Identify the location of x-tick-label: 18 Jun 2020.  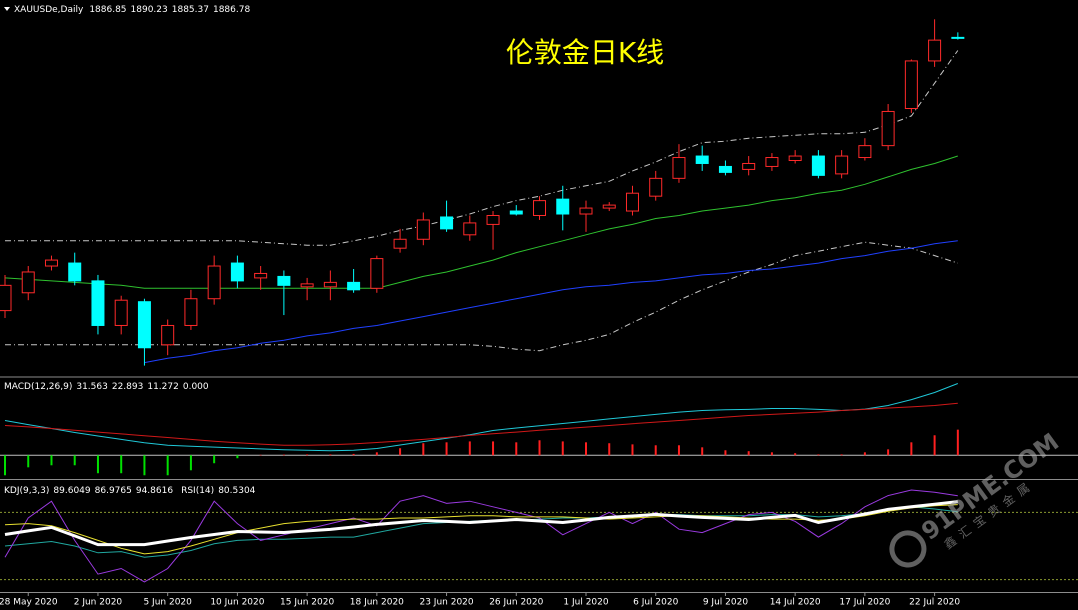
(377, 603).